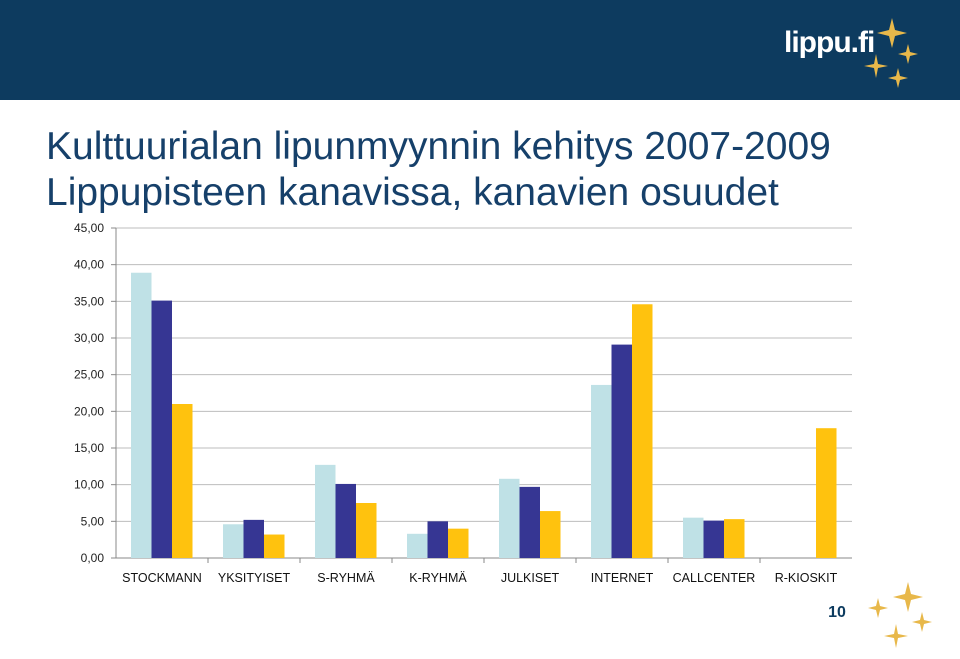 Image resolution: width=960 pixels, height=659 pixels. Describe the element at coordinates (89, 448) in the screenshot. I see `y-tick-label: 15,00` at that location.